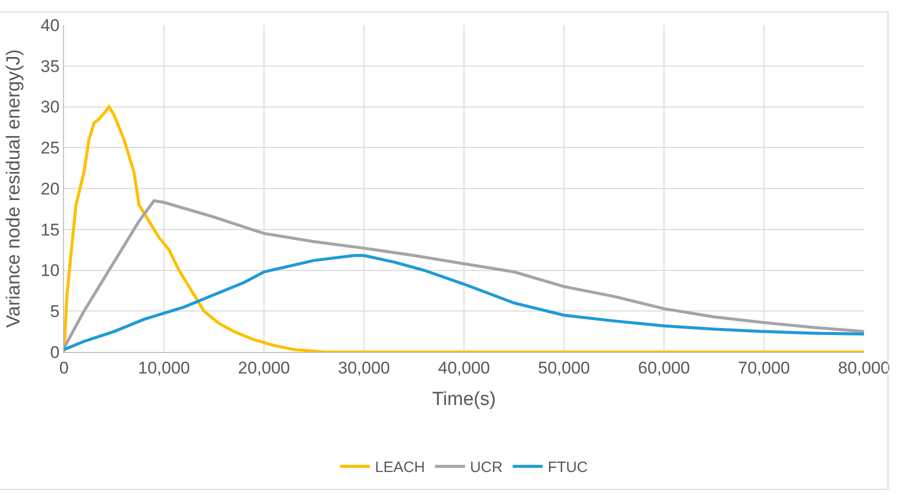 The height and width of the screenshot is (495, 902). Describe the element at coordinates (50, 25) in the screenshot. I see `y-tick-label: 40` at that location.